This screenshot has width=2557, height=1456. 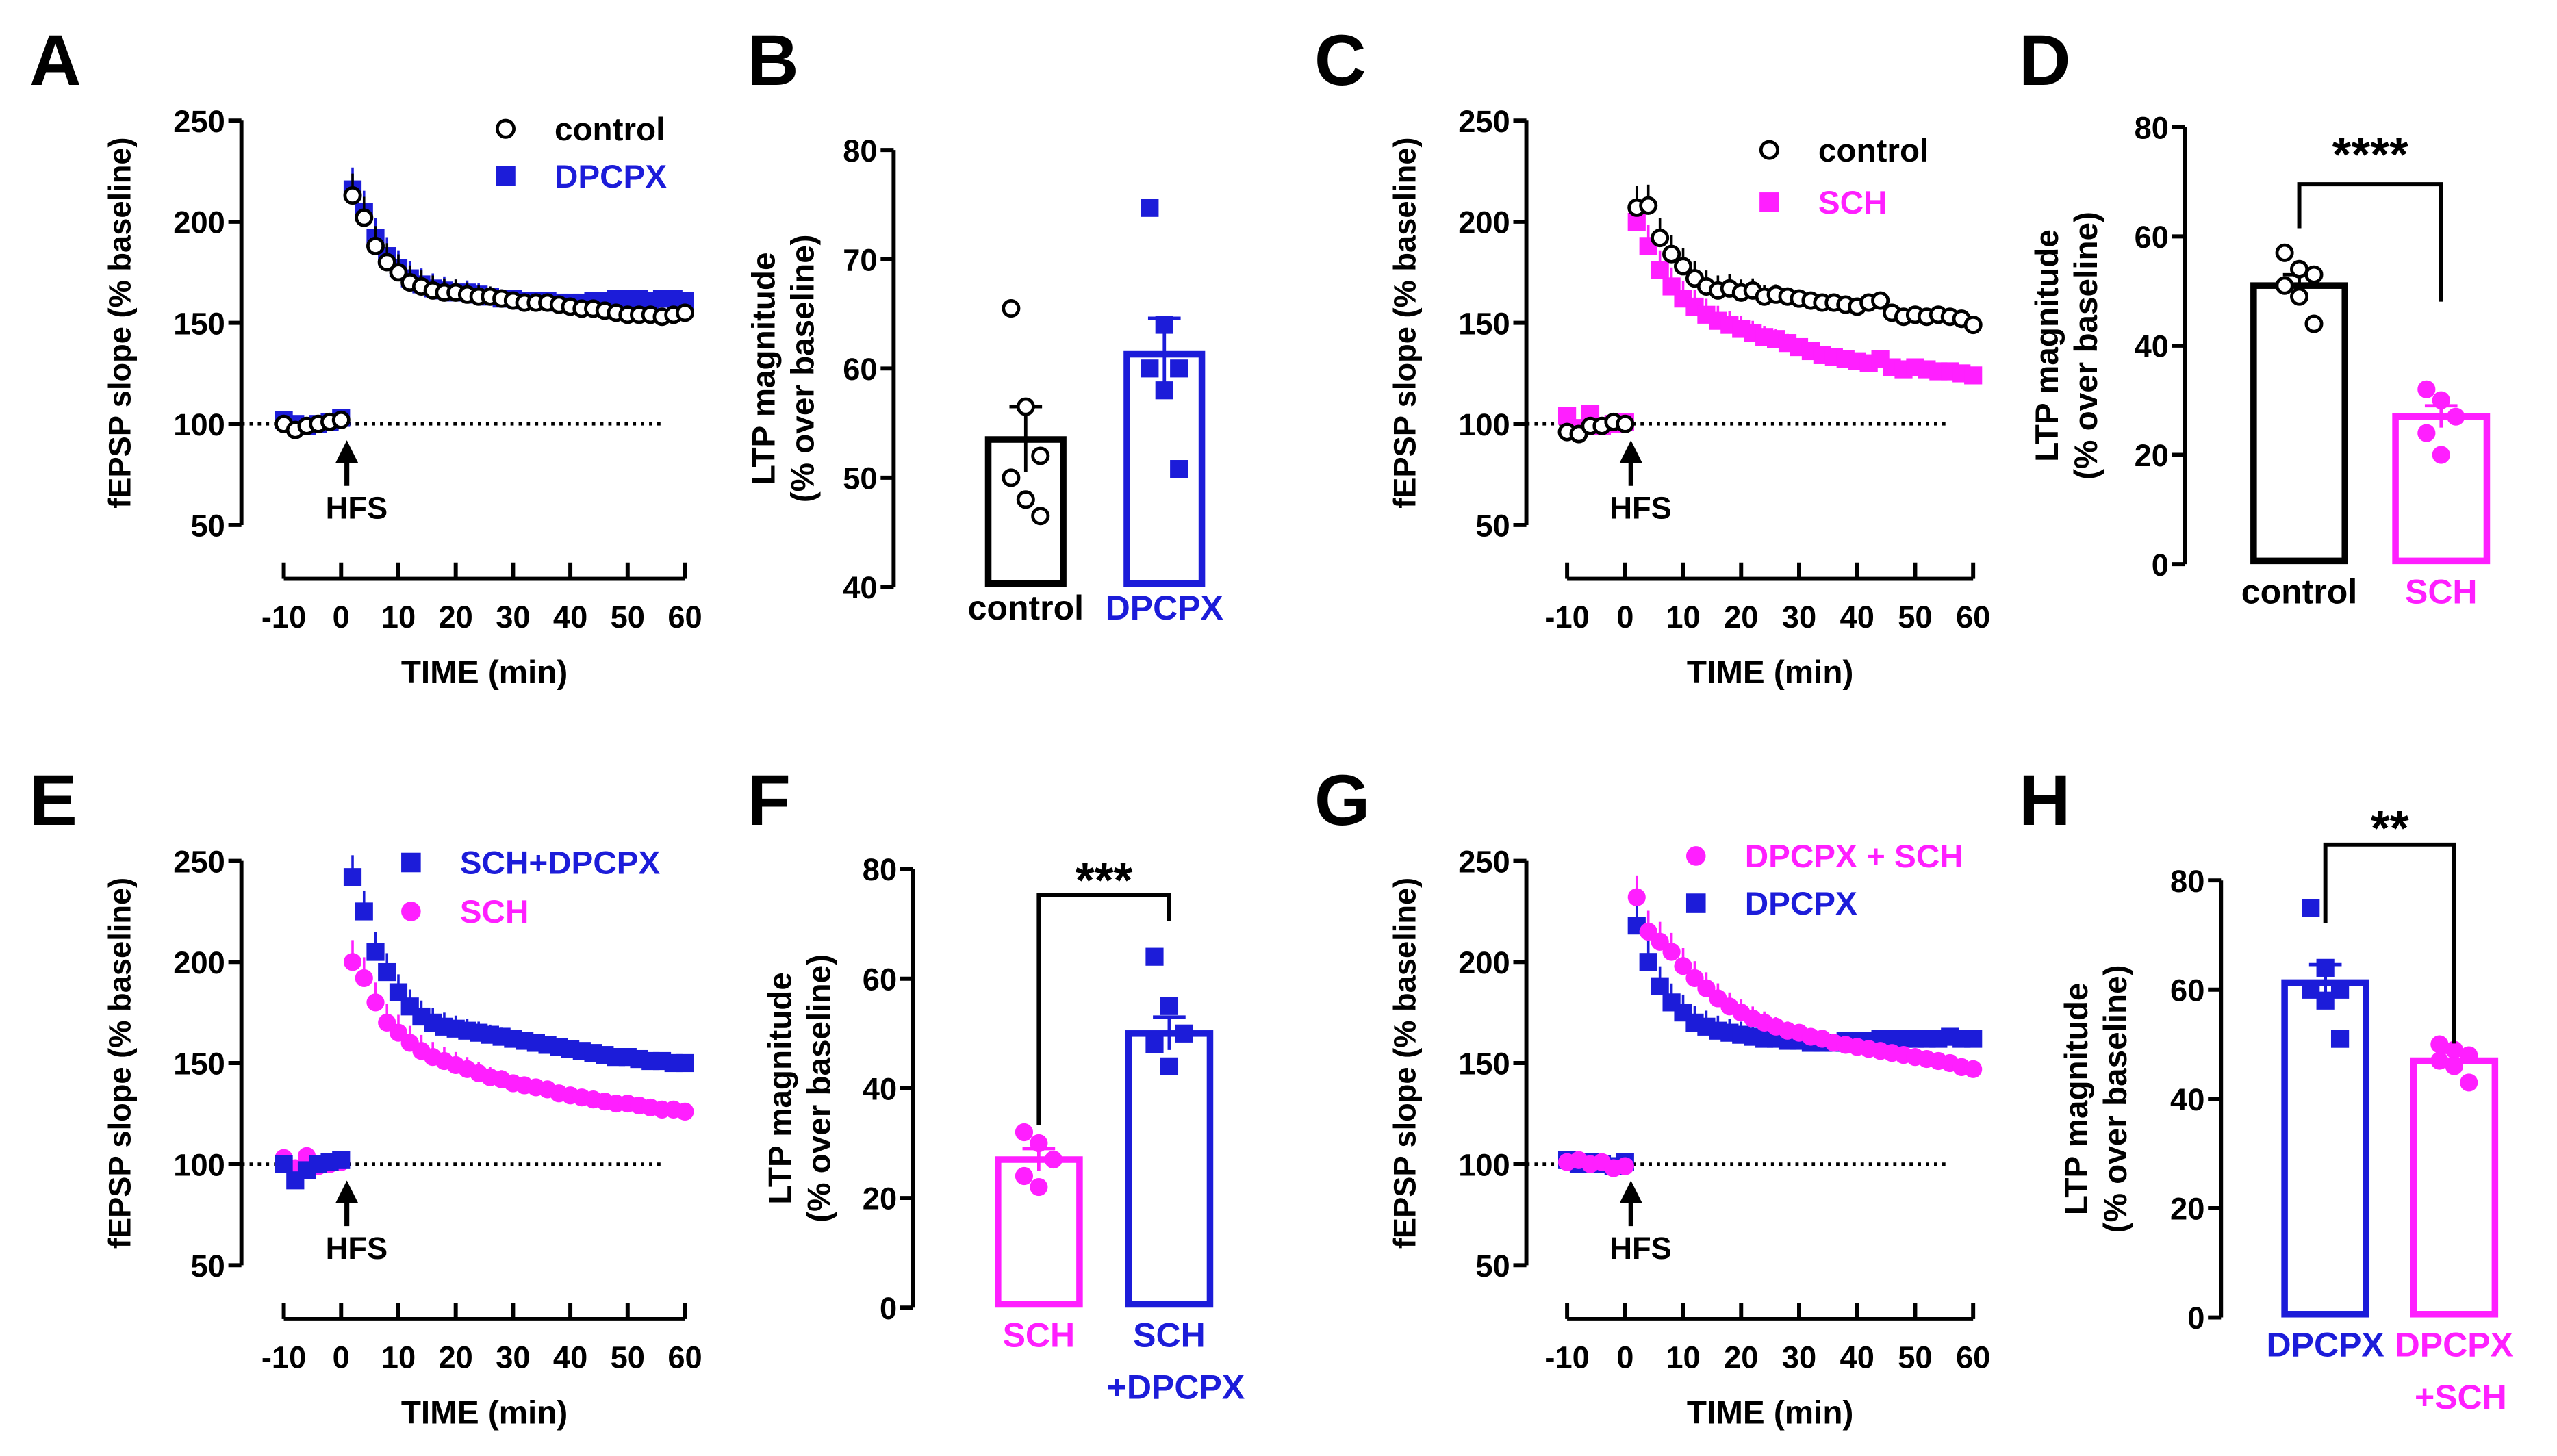 I want to click on x-tick-label: 30, so click(x=513, y=617).